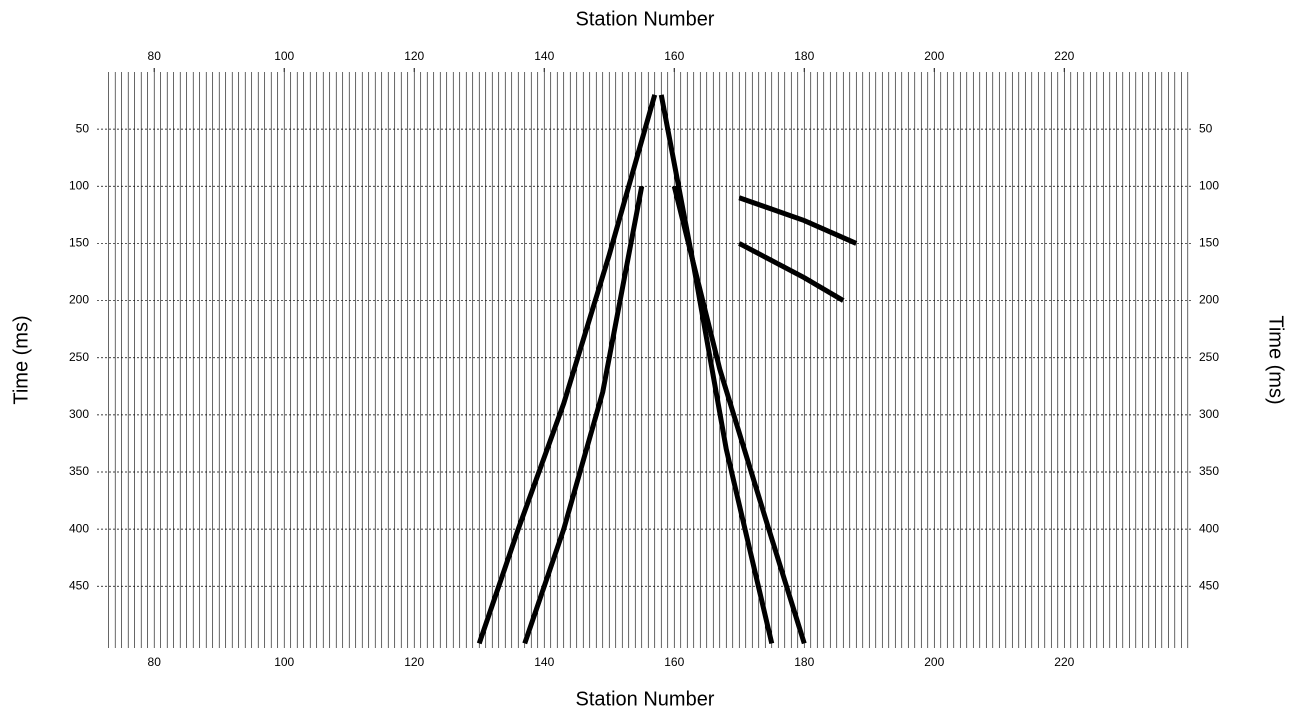  Describe the element at coordinates (1206, 128) in the screenshot. I see `y-tick-label-right: 50` at that location.